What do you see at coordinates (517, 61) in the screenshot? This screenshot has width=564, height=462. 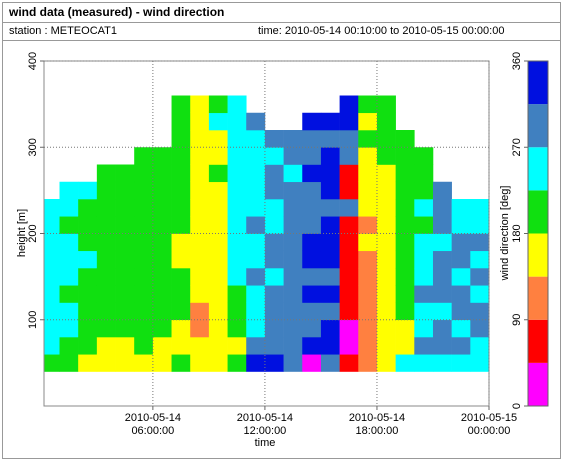 I see `colorbar-tick-label: 360` at bounding box center [517, 61].